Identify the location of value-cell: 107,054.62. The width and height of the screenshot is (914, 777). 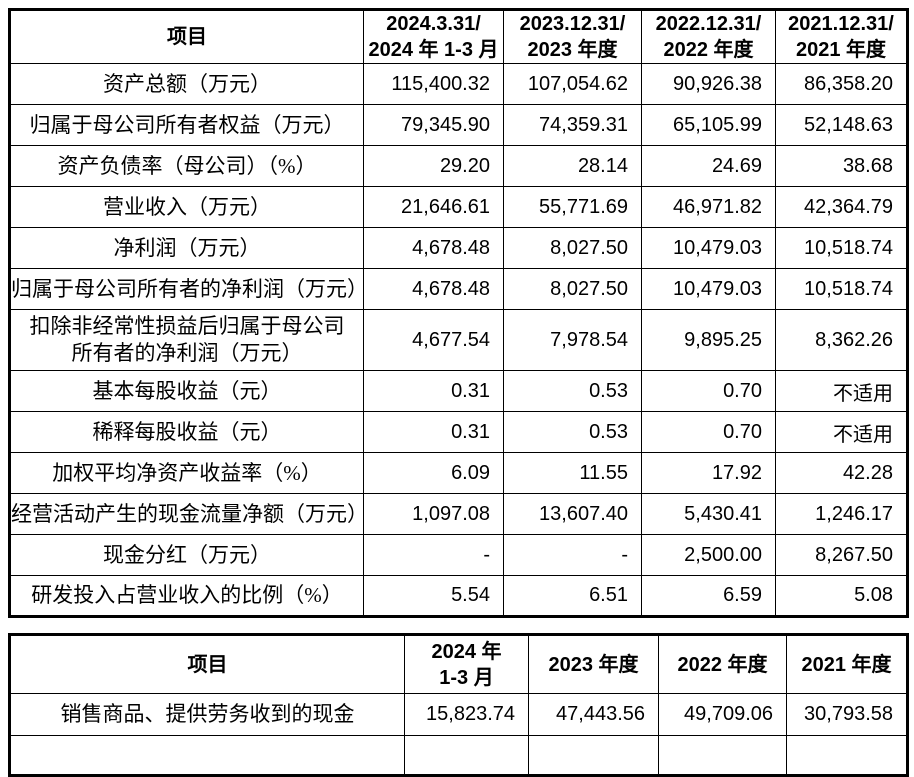
(572, 84).